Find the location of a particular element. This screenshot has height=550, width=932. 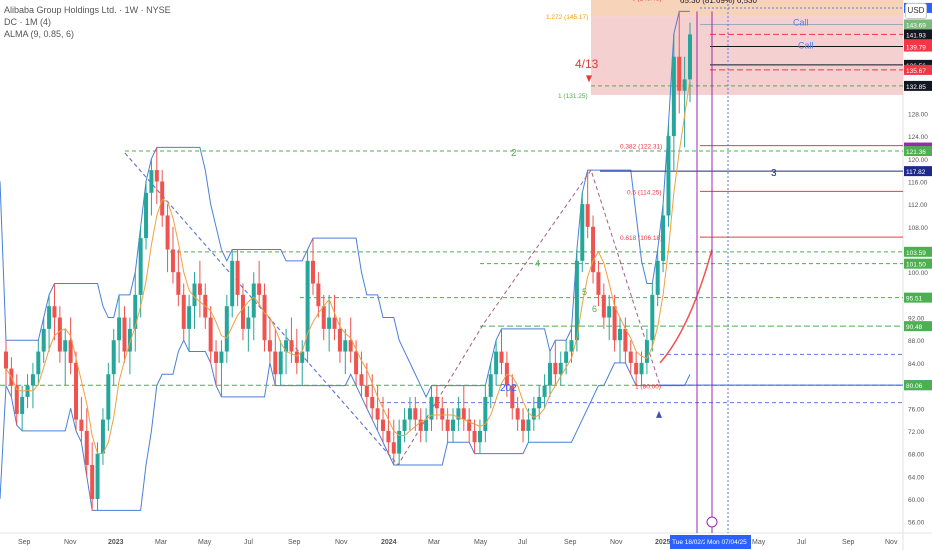

price-label: 132.85 is located at coordinates (916, 87).